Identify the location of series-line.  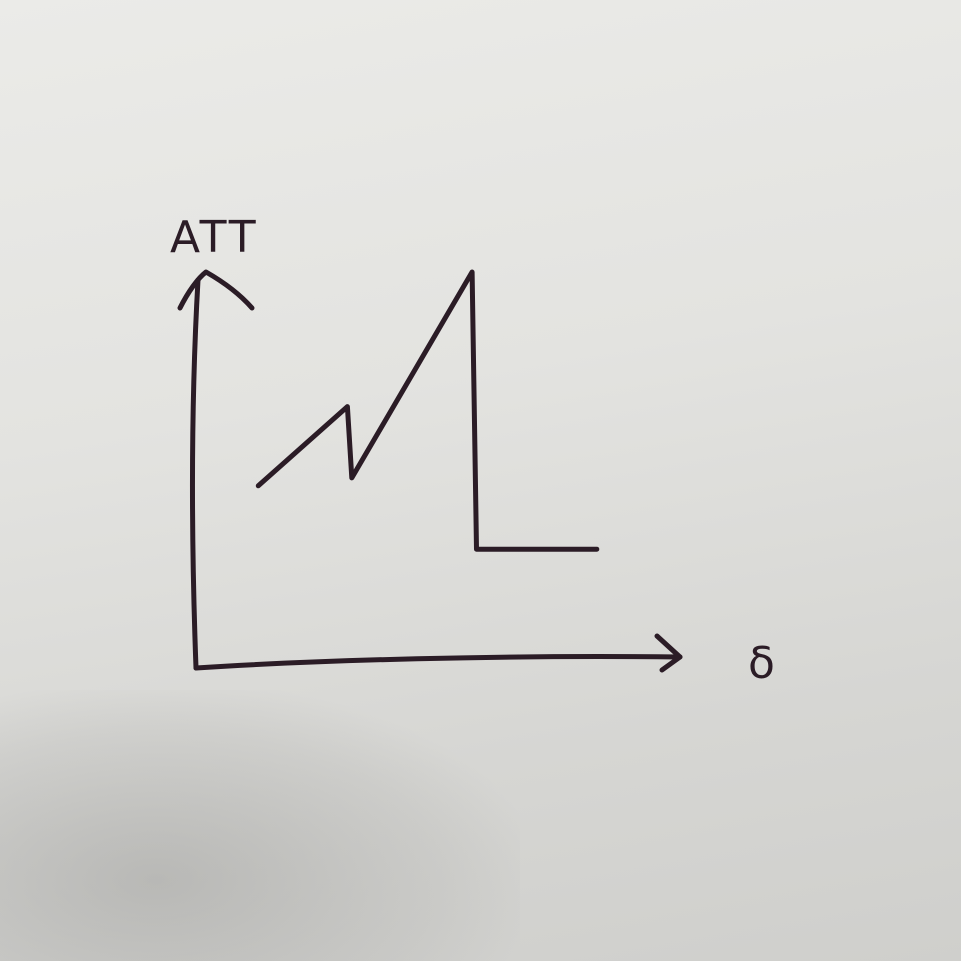
(427, 410).